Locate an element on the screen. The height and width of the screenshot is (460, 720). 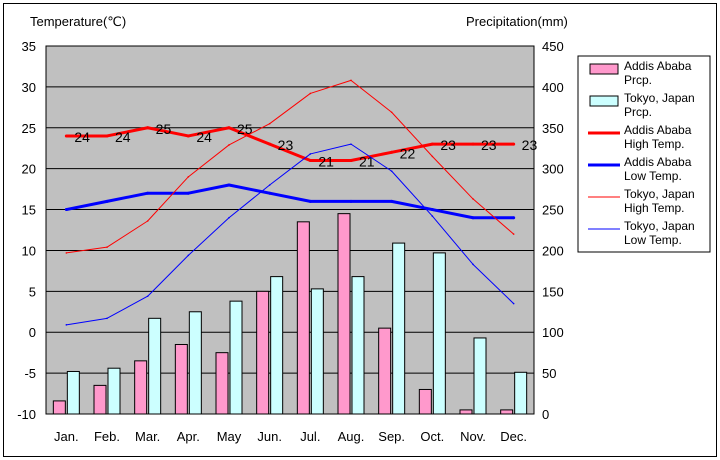
x-tick-label: Oct. is located at coordinates (432, 436).